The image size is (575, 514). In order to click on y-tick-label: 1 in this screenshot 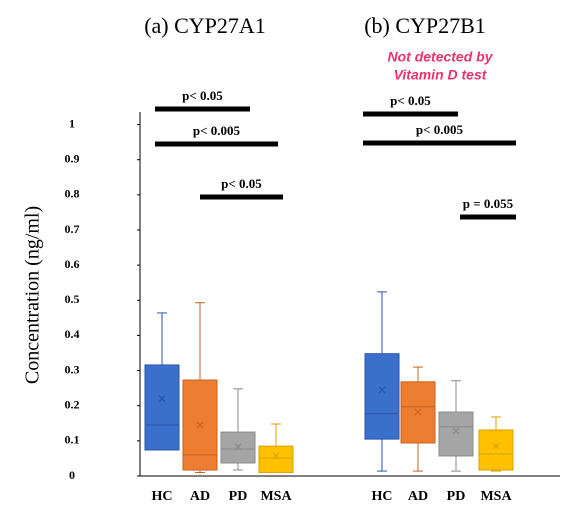, I will do `click(72, 123)`.